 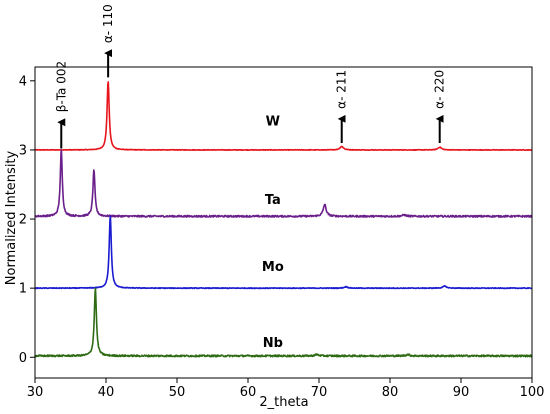 What do you see at coordinates (61, 86) in the screenshot?
I see `annotation-label: β-Ta 002` at bounding box center [61, 86].